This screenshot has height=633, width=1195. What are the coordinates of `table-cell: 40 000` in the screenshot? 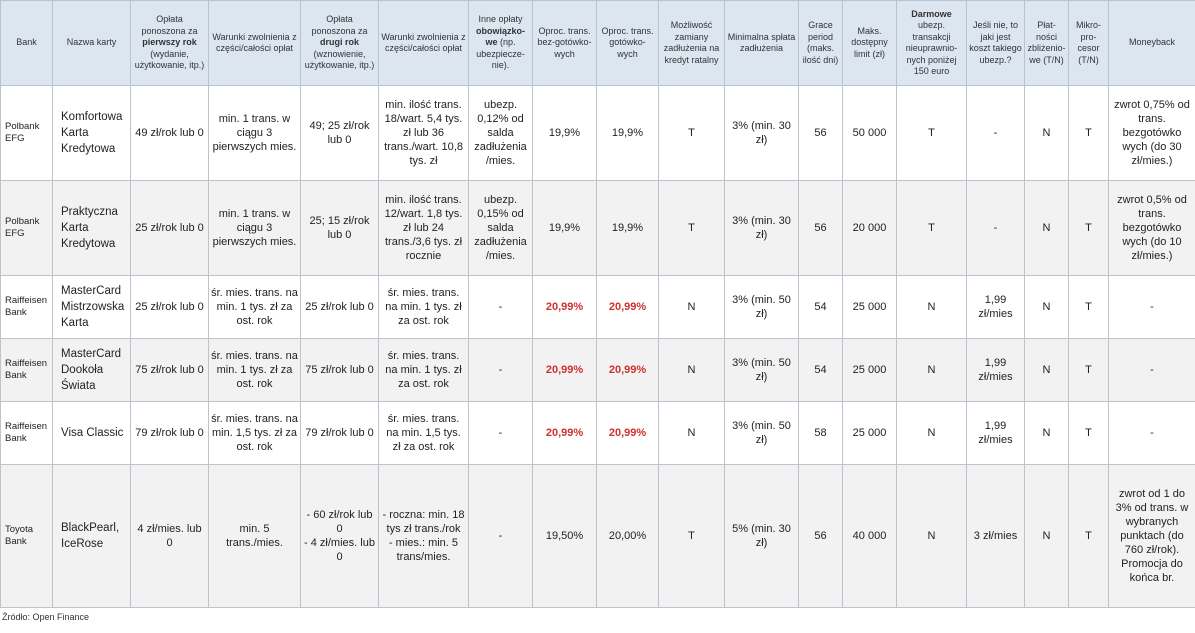 It's located at (869, 536).